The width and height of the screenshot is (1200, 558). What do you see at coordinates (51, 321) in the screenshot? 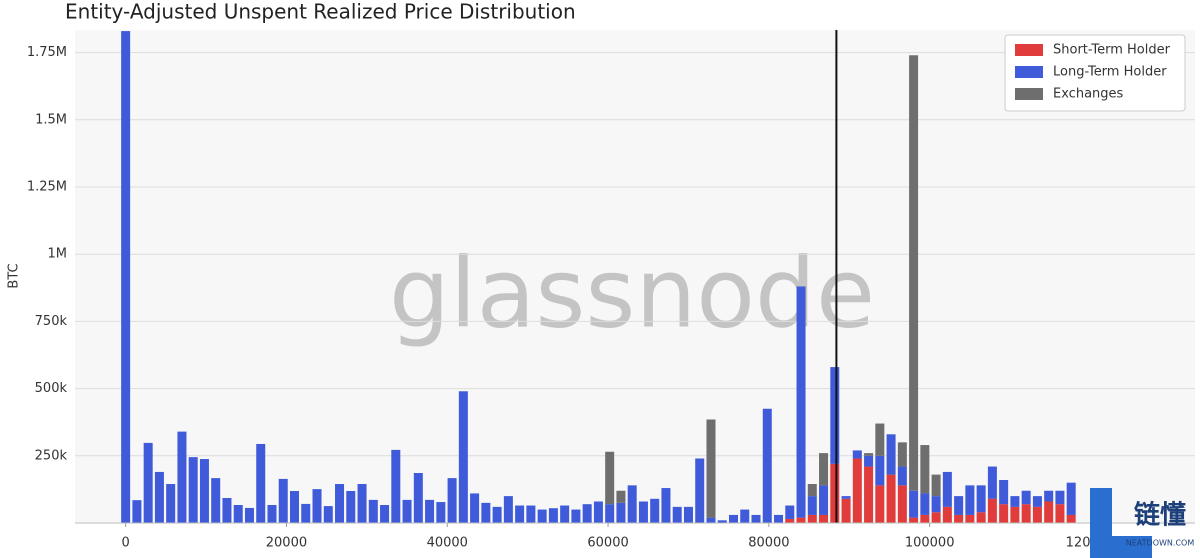
I see `y-tick-label: 750k` at bounding box center [51, 321].